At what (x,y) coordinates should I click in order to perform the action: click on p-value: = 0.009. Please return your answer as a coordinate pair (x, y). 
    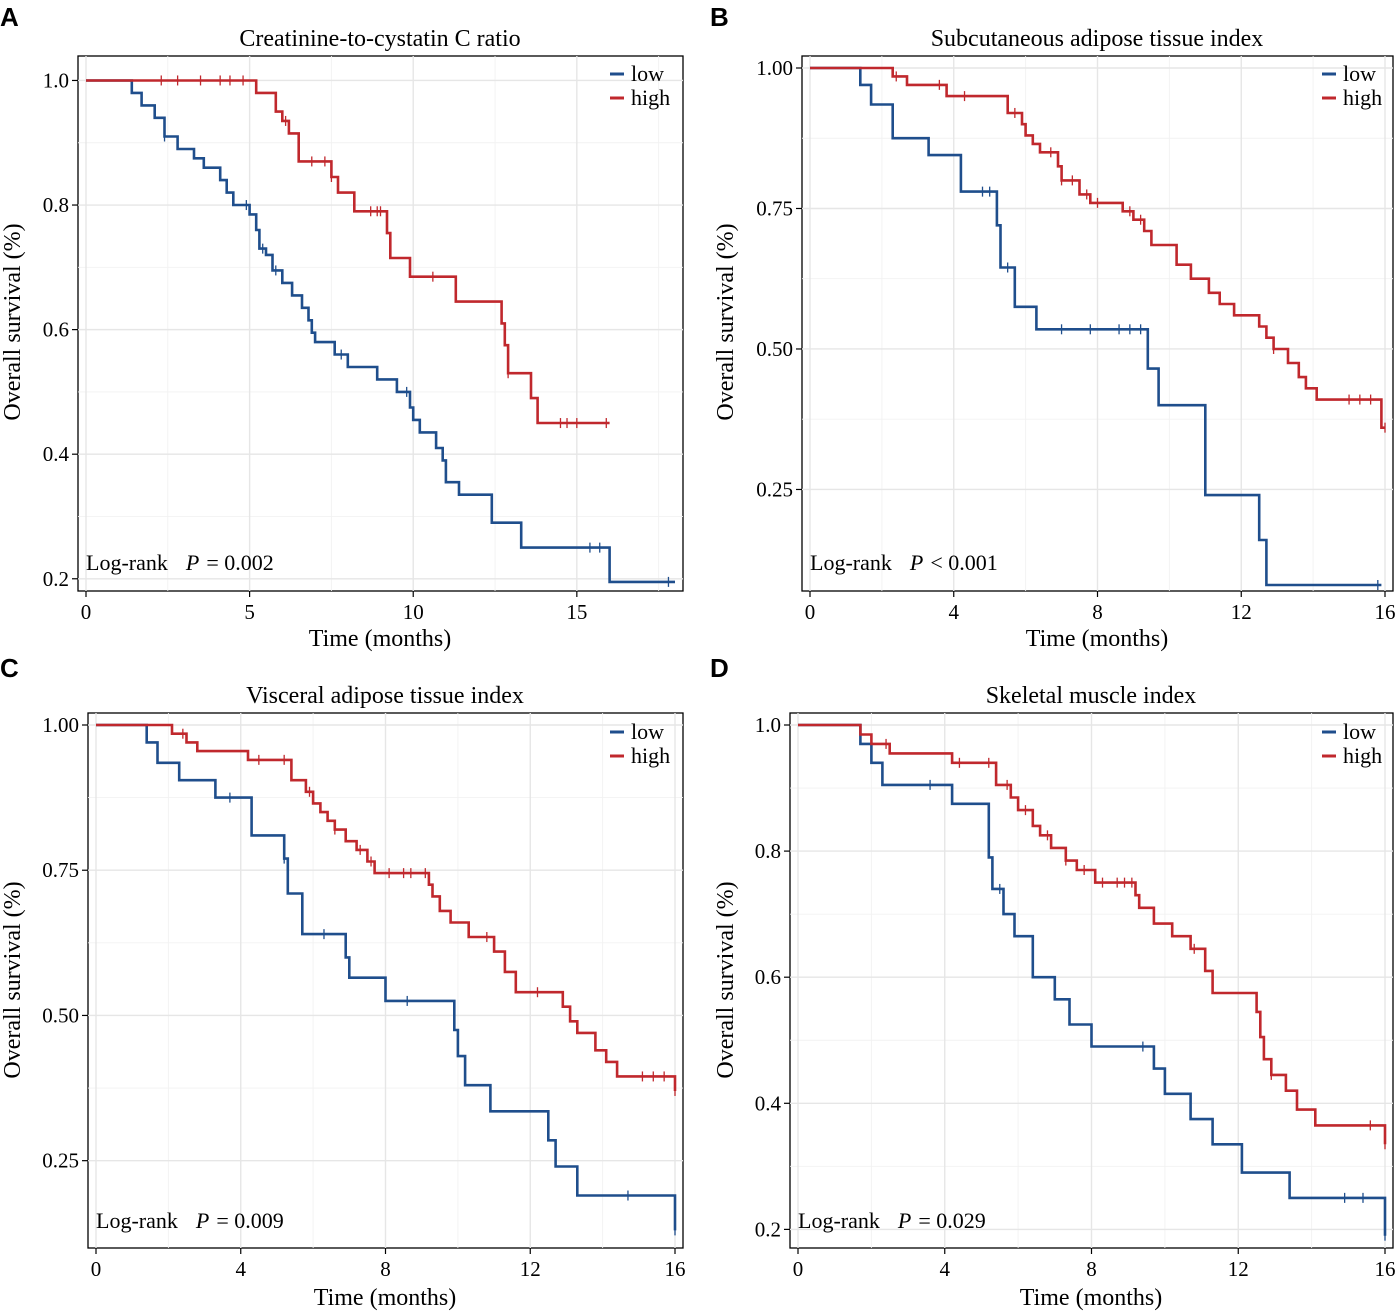
    Looking at the image, I should click on (249, 1220).